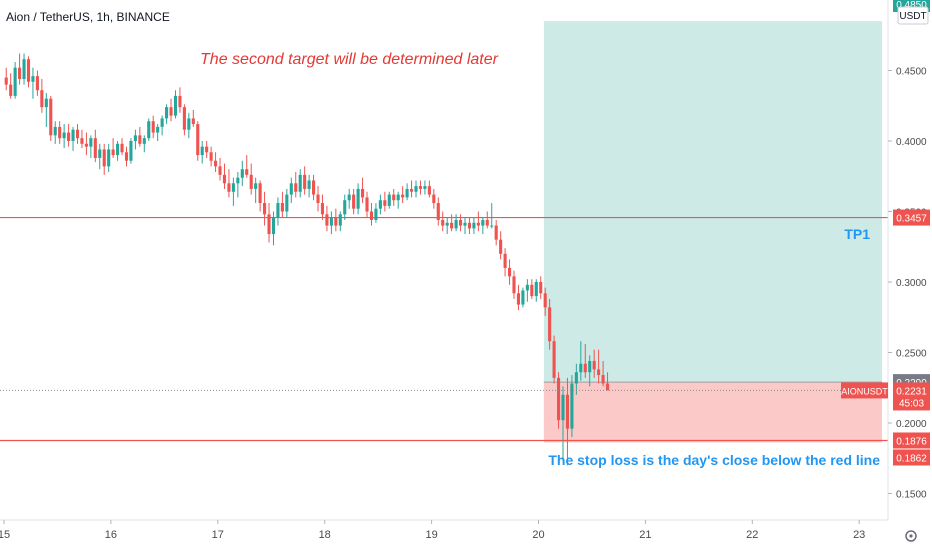 This screenshot has width=932, height=550. What do you see at coordinates (431, 535) in the screenshot?
I see `time-tick-label: 19` at bounding box center [431, 535].